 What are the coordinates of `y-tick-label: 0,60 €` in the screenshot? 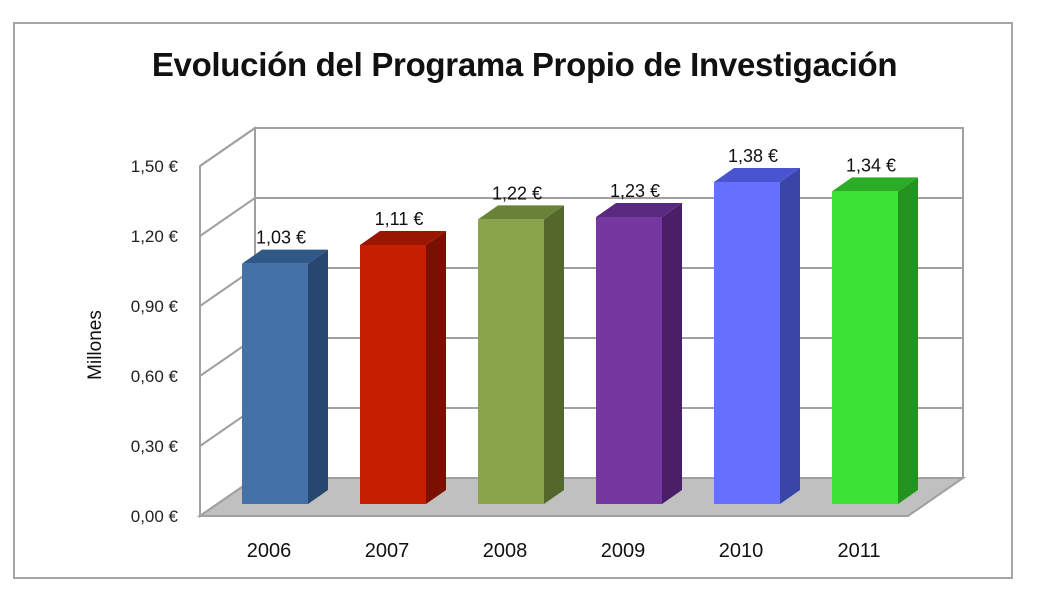 It's located at (155, 376).